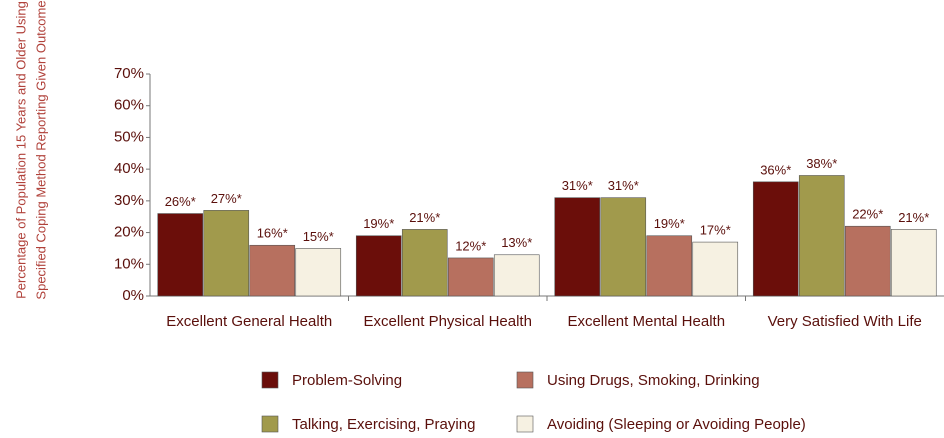 The image size is (944, 438). Describe the element at coordinates (845, 321) in the screenshot. I see `x-tick-label: Very Satisfied With Life` at that location.